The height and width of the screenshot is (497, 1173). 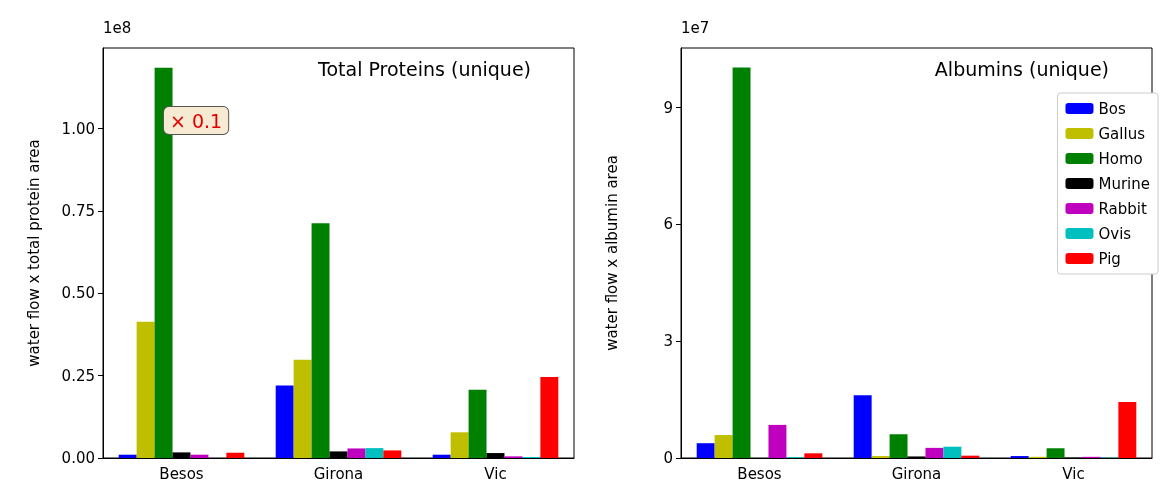 What do you see at coordinates (78, 375) in the screenshot?
I see `y-tick-label: 0.25` at bounding box center [78, 375].